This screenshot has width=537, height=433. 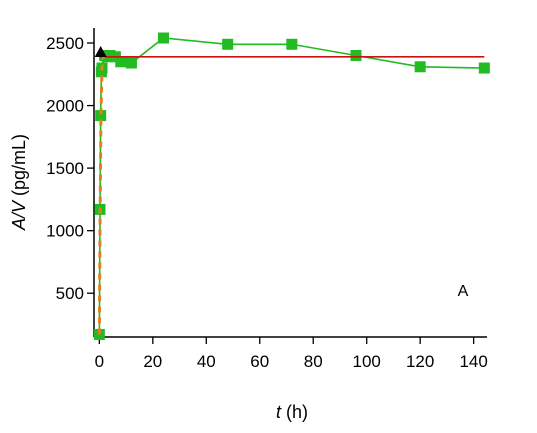 What do you see at coordinates (463, 291) in the screenshot?
I see `panel-label: A` at bounding box center [463, 291].